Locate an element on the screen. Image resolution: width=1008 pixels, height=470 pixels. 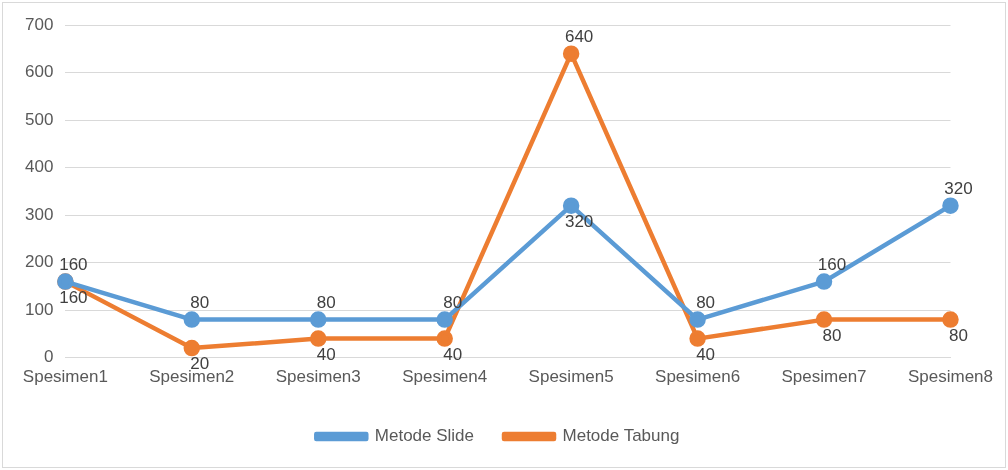
x-tick-label: Spesimen1 is located at coordinates (65, 377).